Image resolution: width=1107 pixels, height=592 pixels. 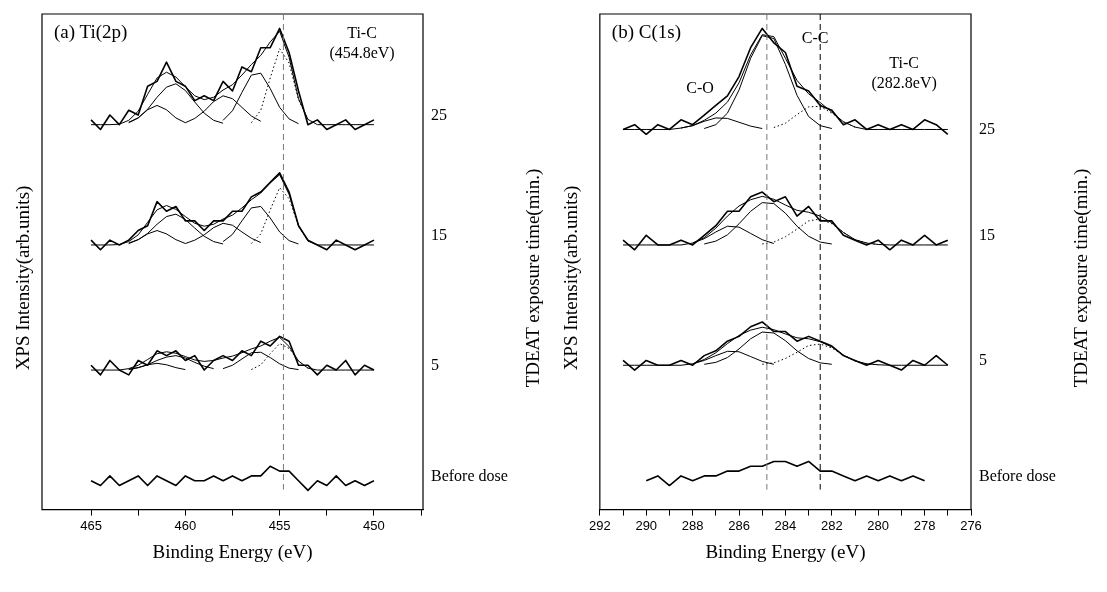 What do you see at coordinates (971, 525) in the screenshot?
I see `x-tick-label: 276` at bounding box center [971, 525].